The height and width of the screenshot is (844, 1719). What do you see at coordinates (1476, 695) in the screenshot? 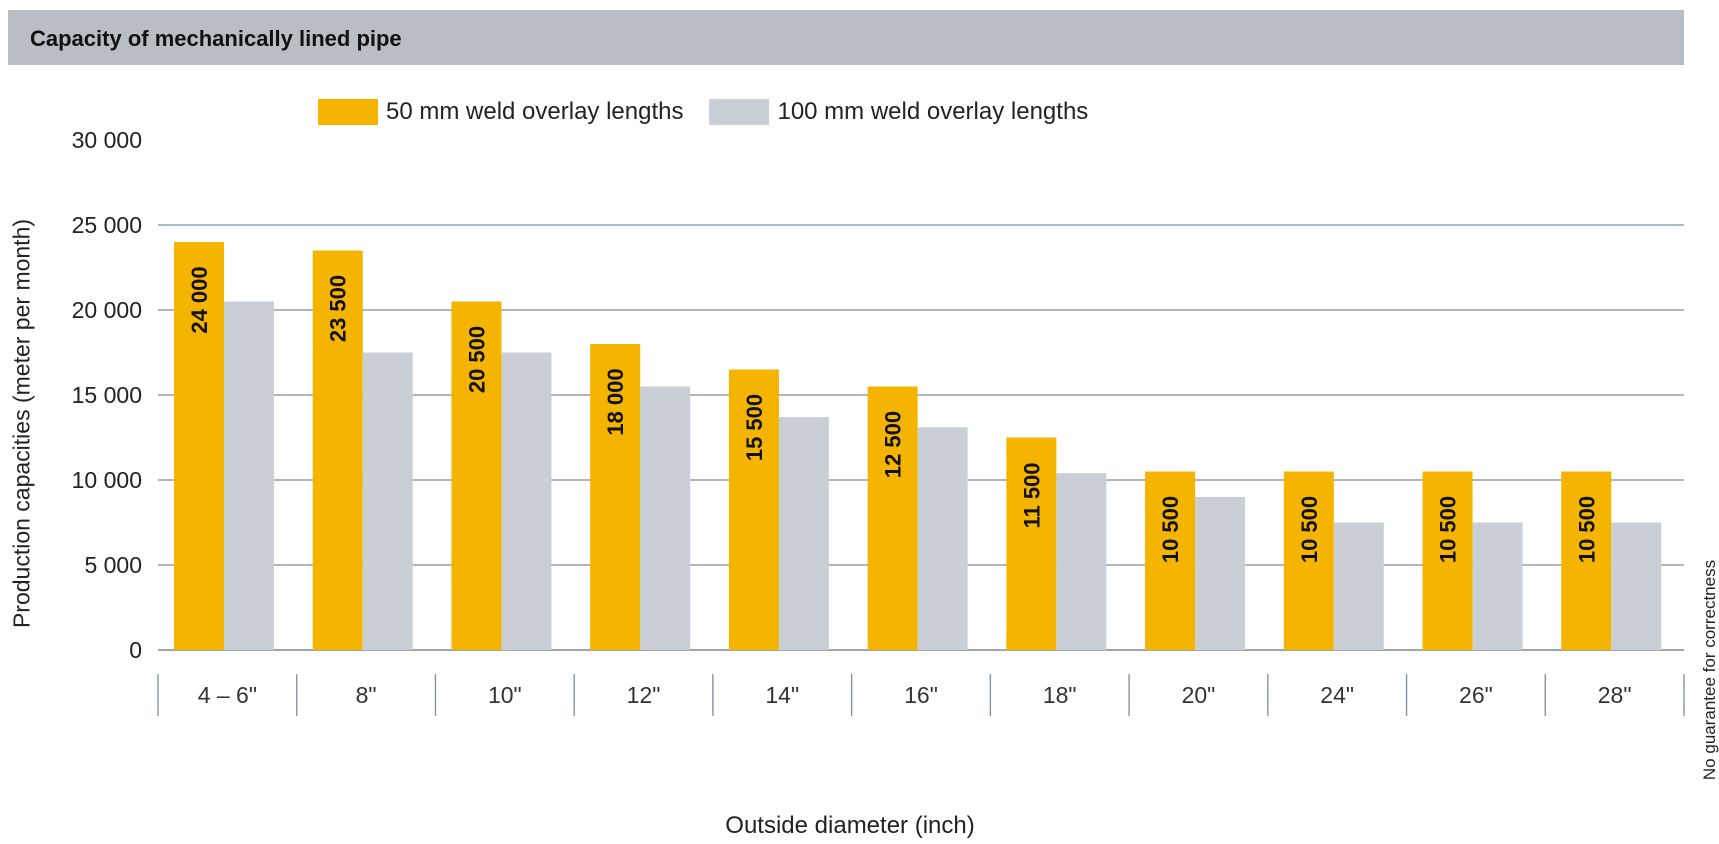
I see `x-tick-label: 26"` at bounding box center [1476, 695].